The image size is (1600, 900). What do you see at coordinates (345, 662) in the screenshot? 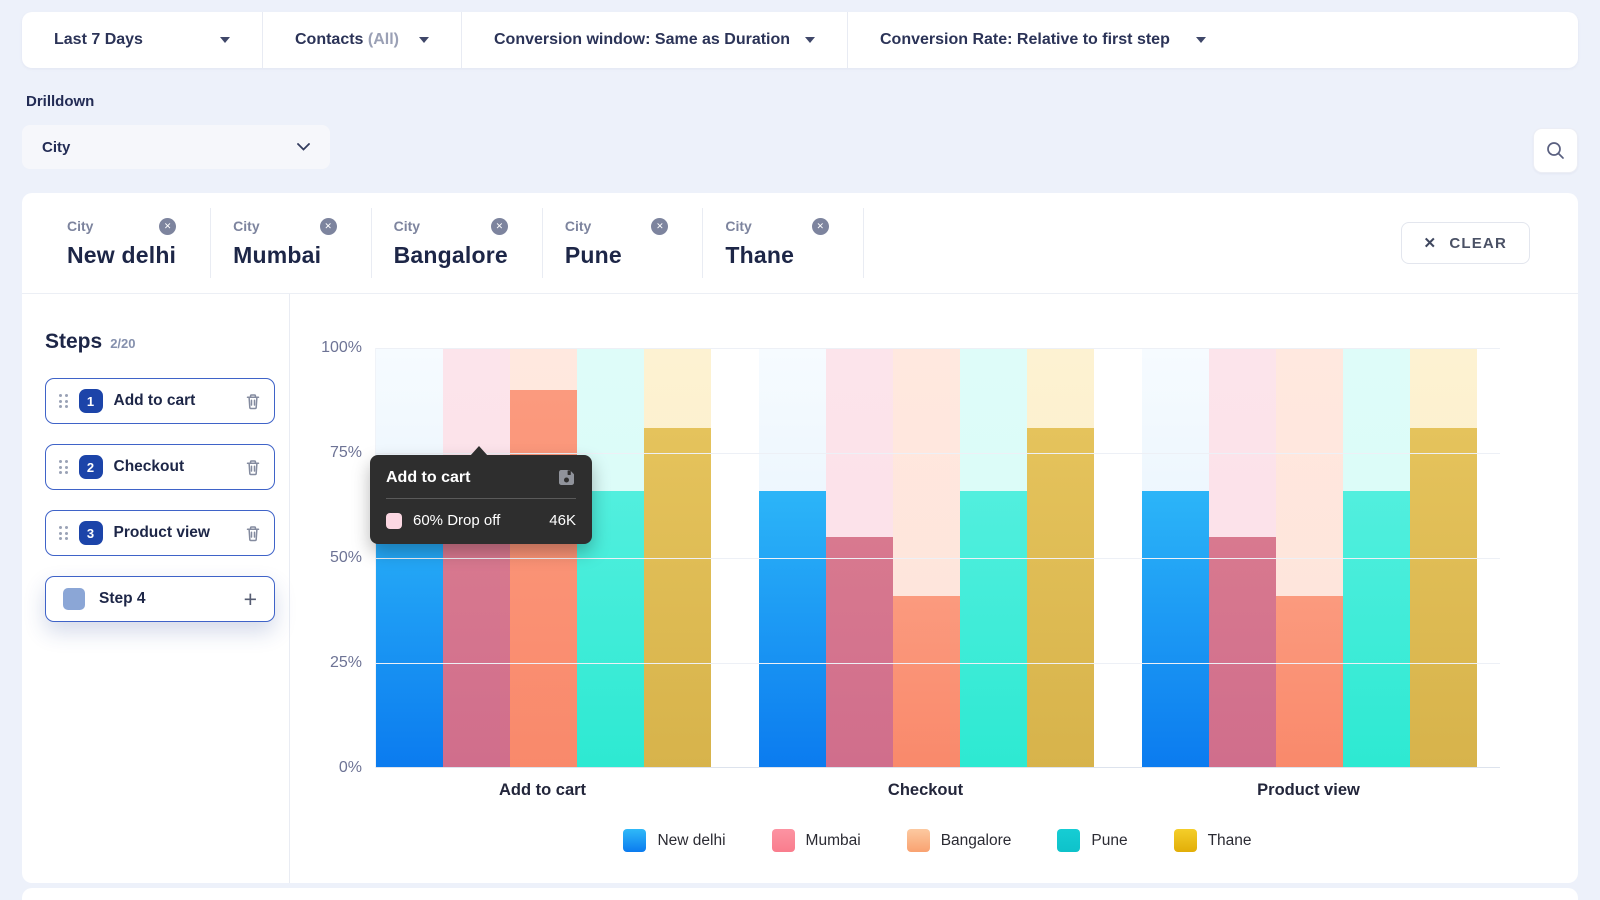
I see `y-axis-tick-label: 25%` at bounding box center [345, 662].